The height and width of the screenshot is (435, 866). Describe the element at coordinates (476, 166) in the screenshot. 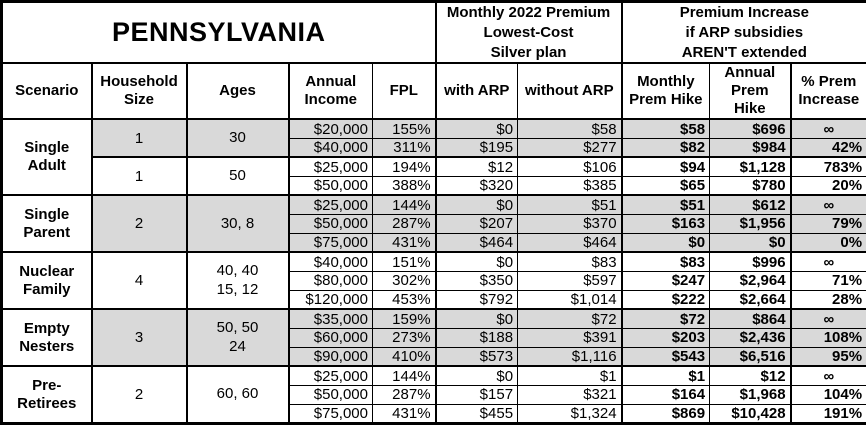

I see `cell-with-arp: $12` at that location.